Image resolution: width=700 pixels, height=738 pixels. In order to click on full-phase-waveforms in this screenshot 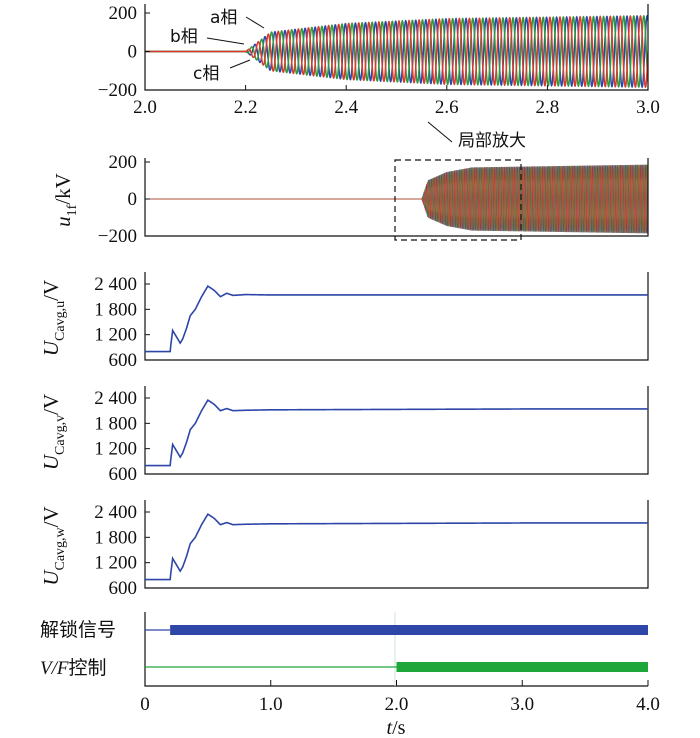, I will do `click(396, 199)`.